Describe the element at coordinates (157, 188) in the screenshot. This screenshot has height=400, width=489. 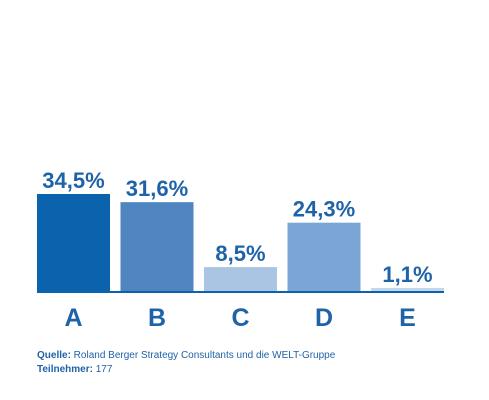
I see `value-label-b: 31,6%` at that location.